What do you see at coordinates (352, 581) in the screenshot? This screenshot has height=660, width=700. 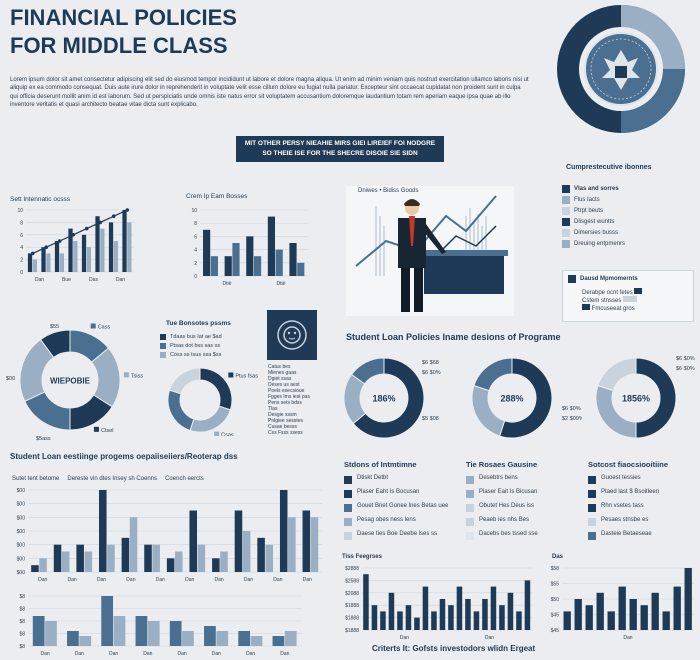 I see `y-tick-label: $2588` at bounding box center [352, 581].